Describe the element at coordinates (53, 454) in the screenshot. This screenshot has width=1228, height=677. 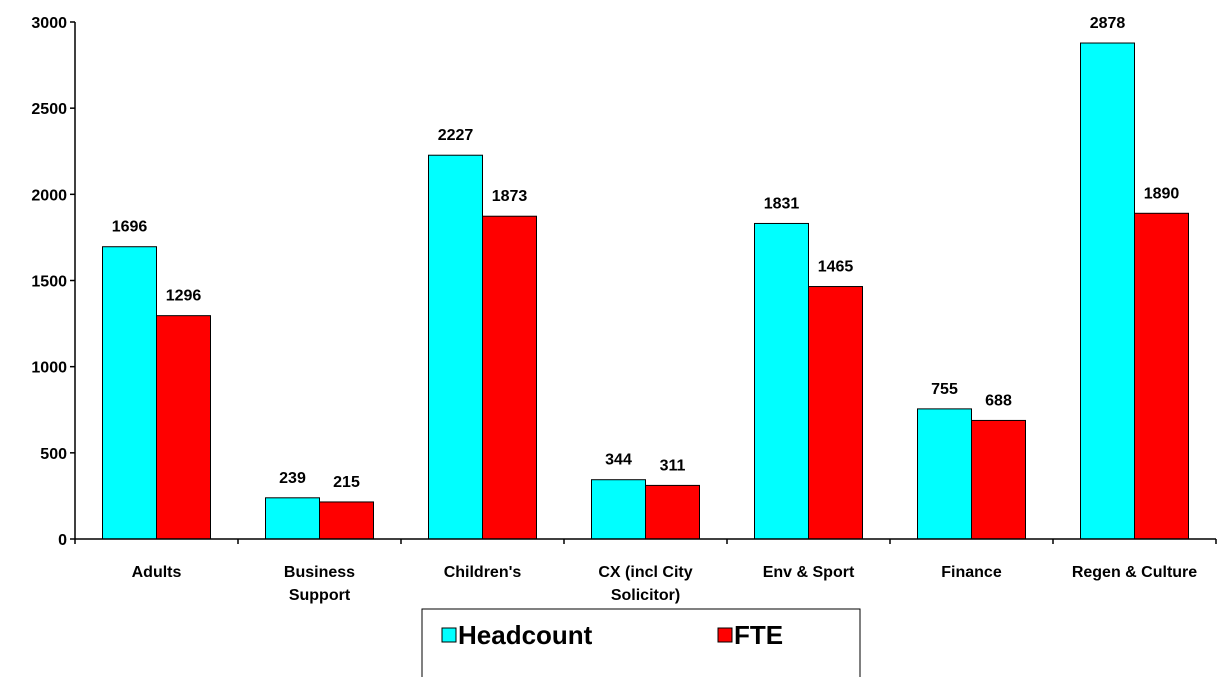
I see `y-tick-label: 500` at that location.